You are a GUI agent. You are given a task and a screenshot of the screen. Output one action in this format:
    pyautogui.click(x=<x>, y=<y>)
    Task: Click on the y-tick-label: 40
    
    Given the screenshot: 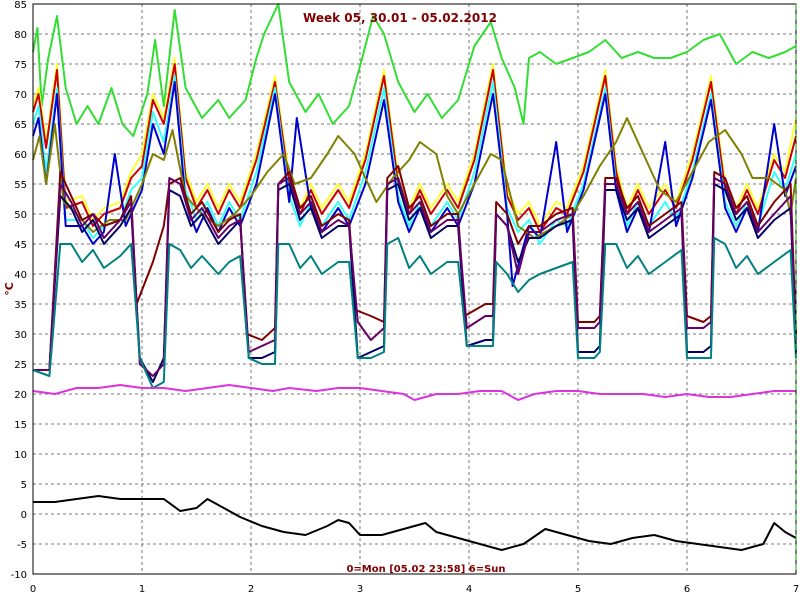 What is the action you would take?
    pyautogui.click(x=20, y=275)
    